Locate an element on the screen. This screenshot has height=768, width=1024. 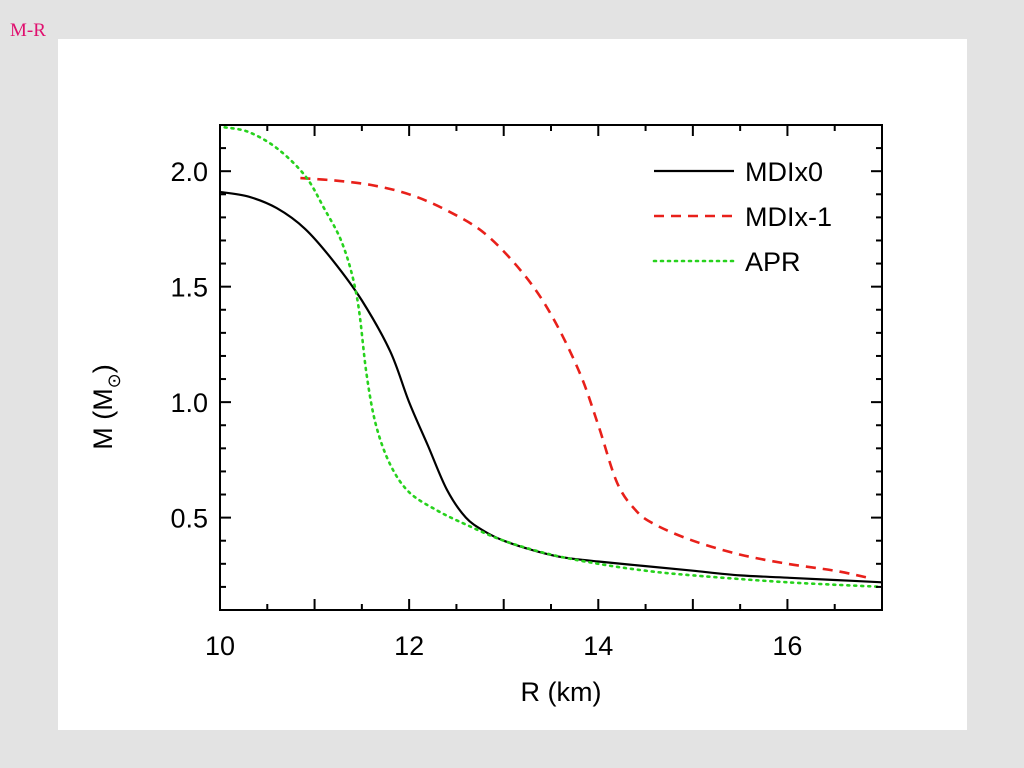
x-tick-label: 16 is located at coordinates (787, 646).